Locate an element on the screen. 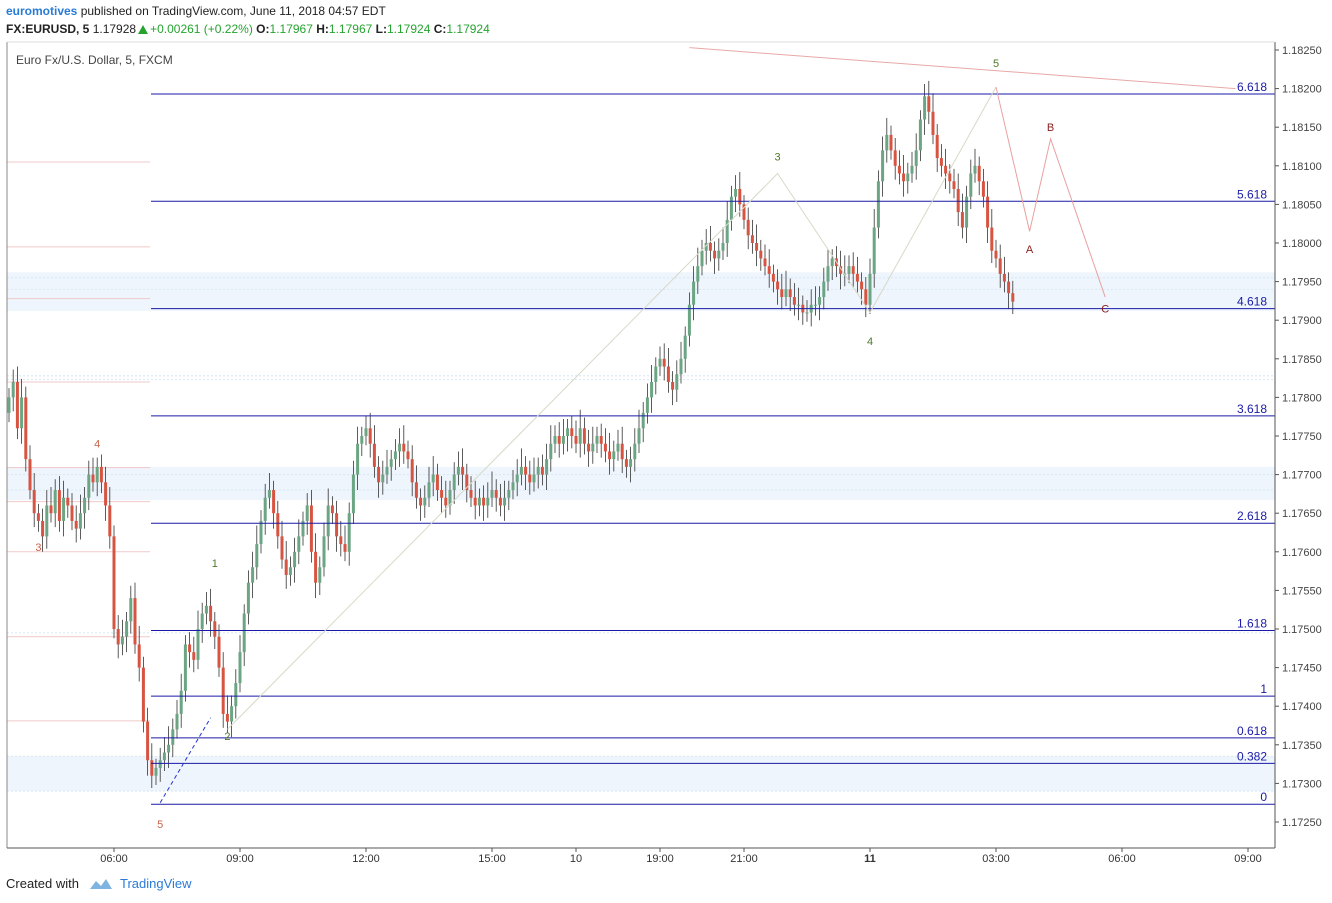 This screenshot has width=1332, height=903. fib-level-label: 0.618 is located at coordinates (1252, 731).